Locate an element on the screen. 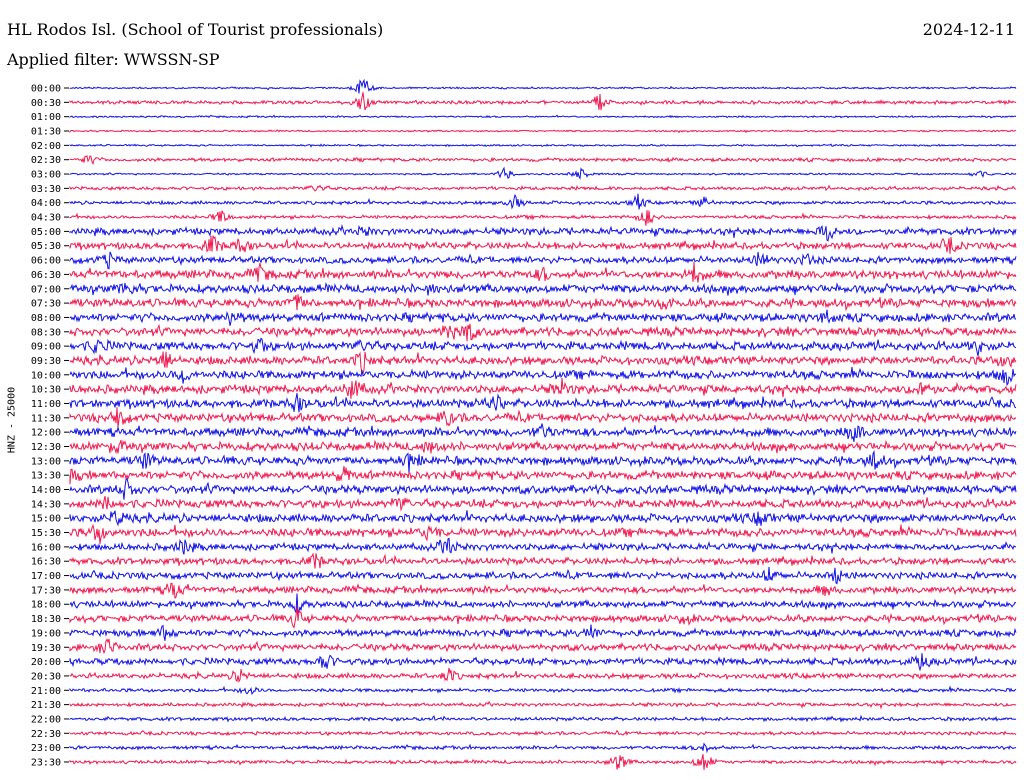 This screenshot has height=780, width=1024. tick-label: 14:30 is located at coordinates (46, 504).